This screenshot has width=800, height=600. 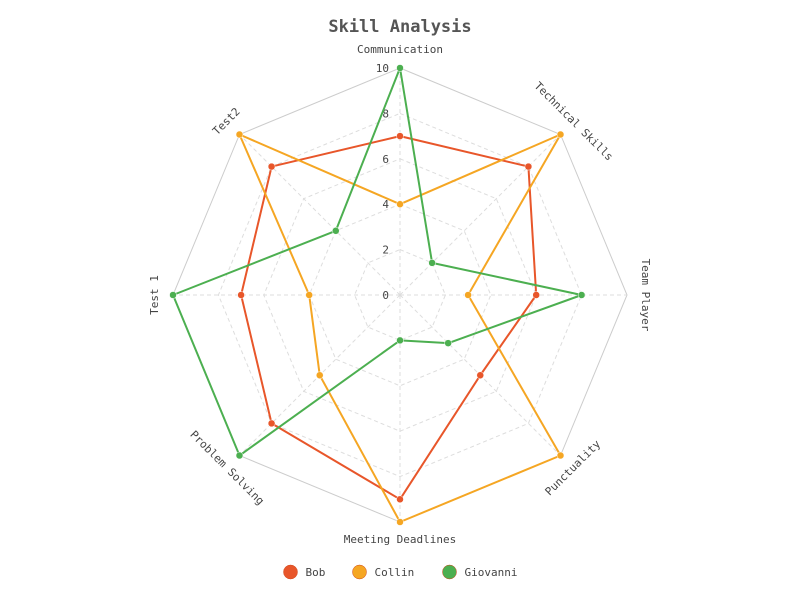 I want to click on axis-label: Test 1, so click(x=154, y=295).